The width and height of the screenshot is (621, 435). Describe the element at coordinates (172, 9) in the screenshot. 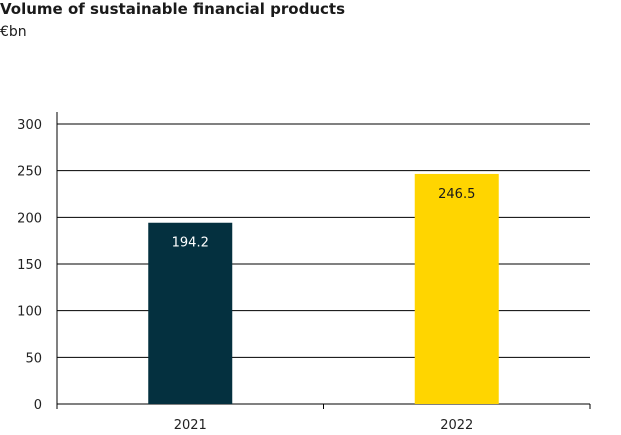

I see `chart-title: Volume of sustainable financial products` at that location.